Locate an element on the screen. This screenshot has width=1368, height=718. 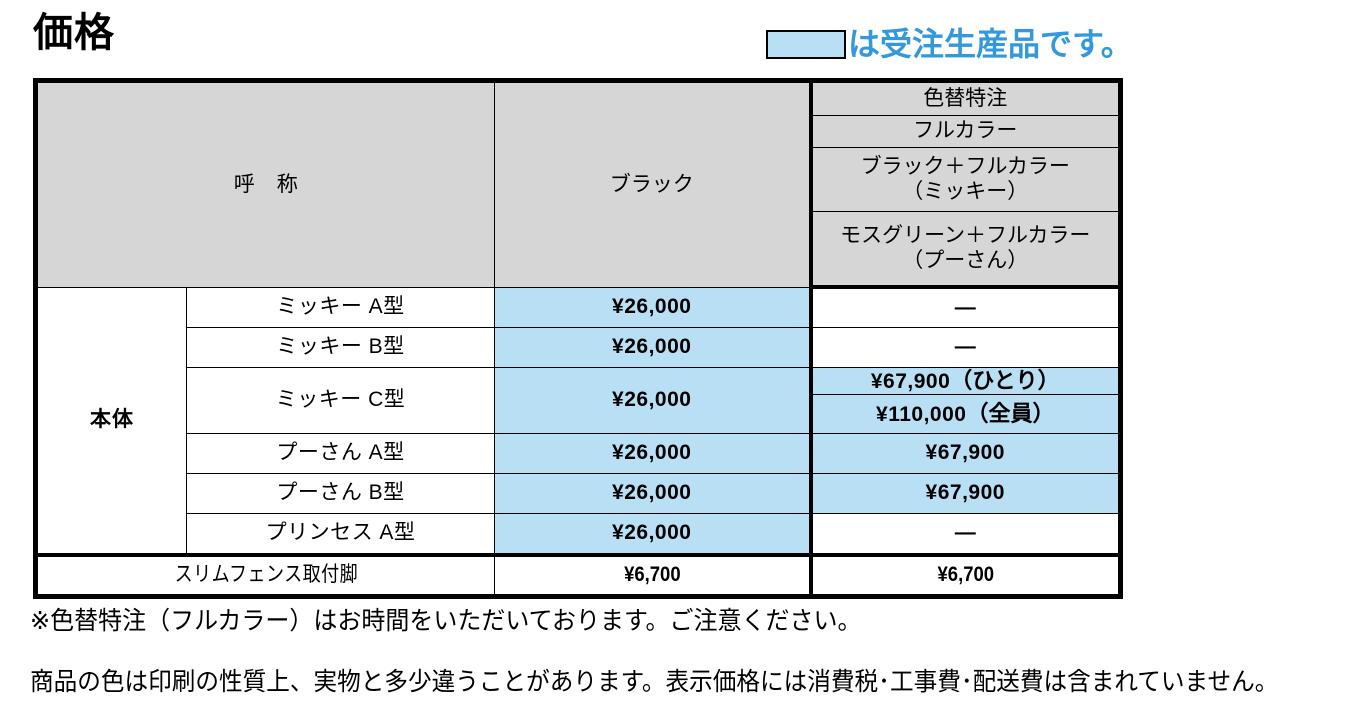
table-row: プーさん B型 ¥26,000 ¥67,900 is located at coordinates (579, 493).